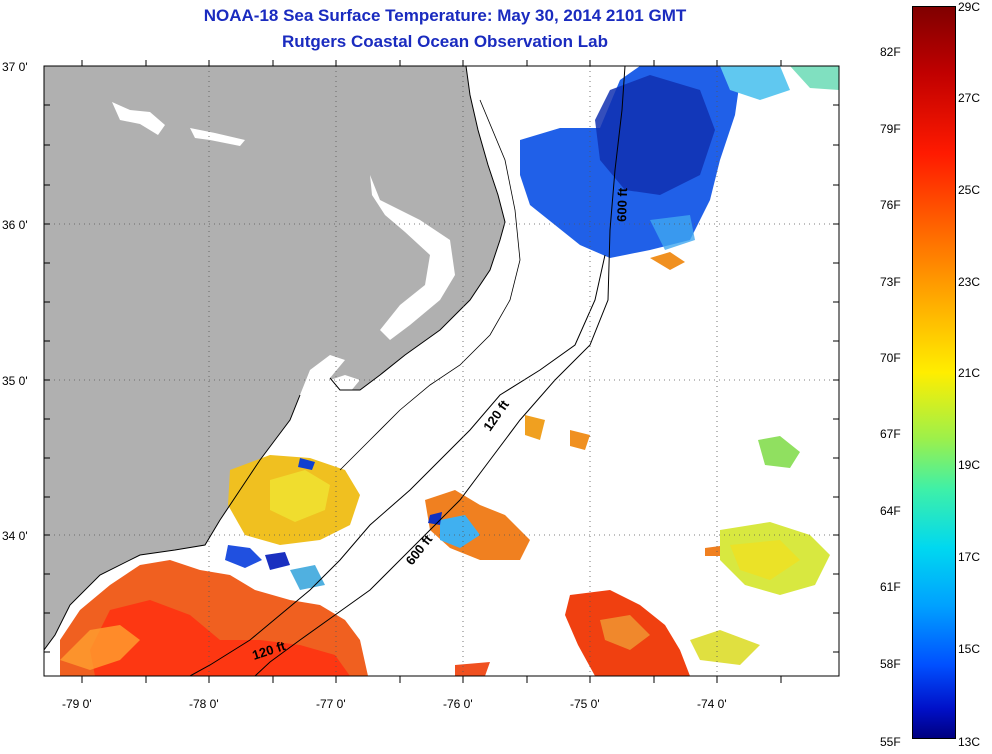 The image size is (992, 754). What do you see at coordinates (969, 557) in the screenshot?
I see `colorbar-celsius-label: 17C` at bounding box center [969, 557].